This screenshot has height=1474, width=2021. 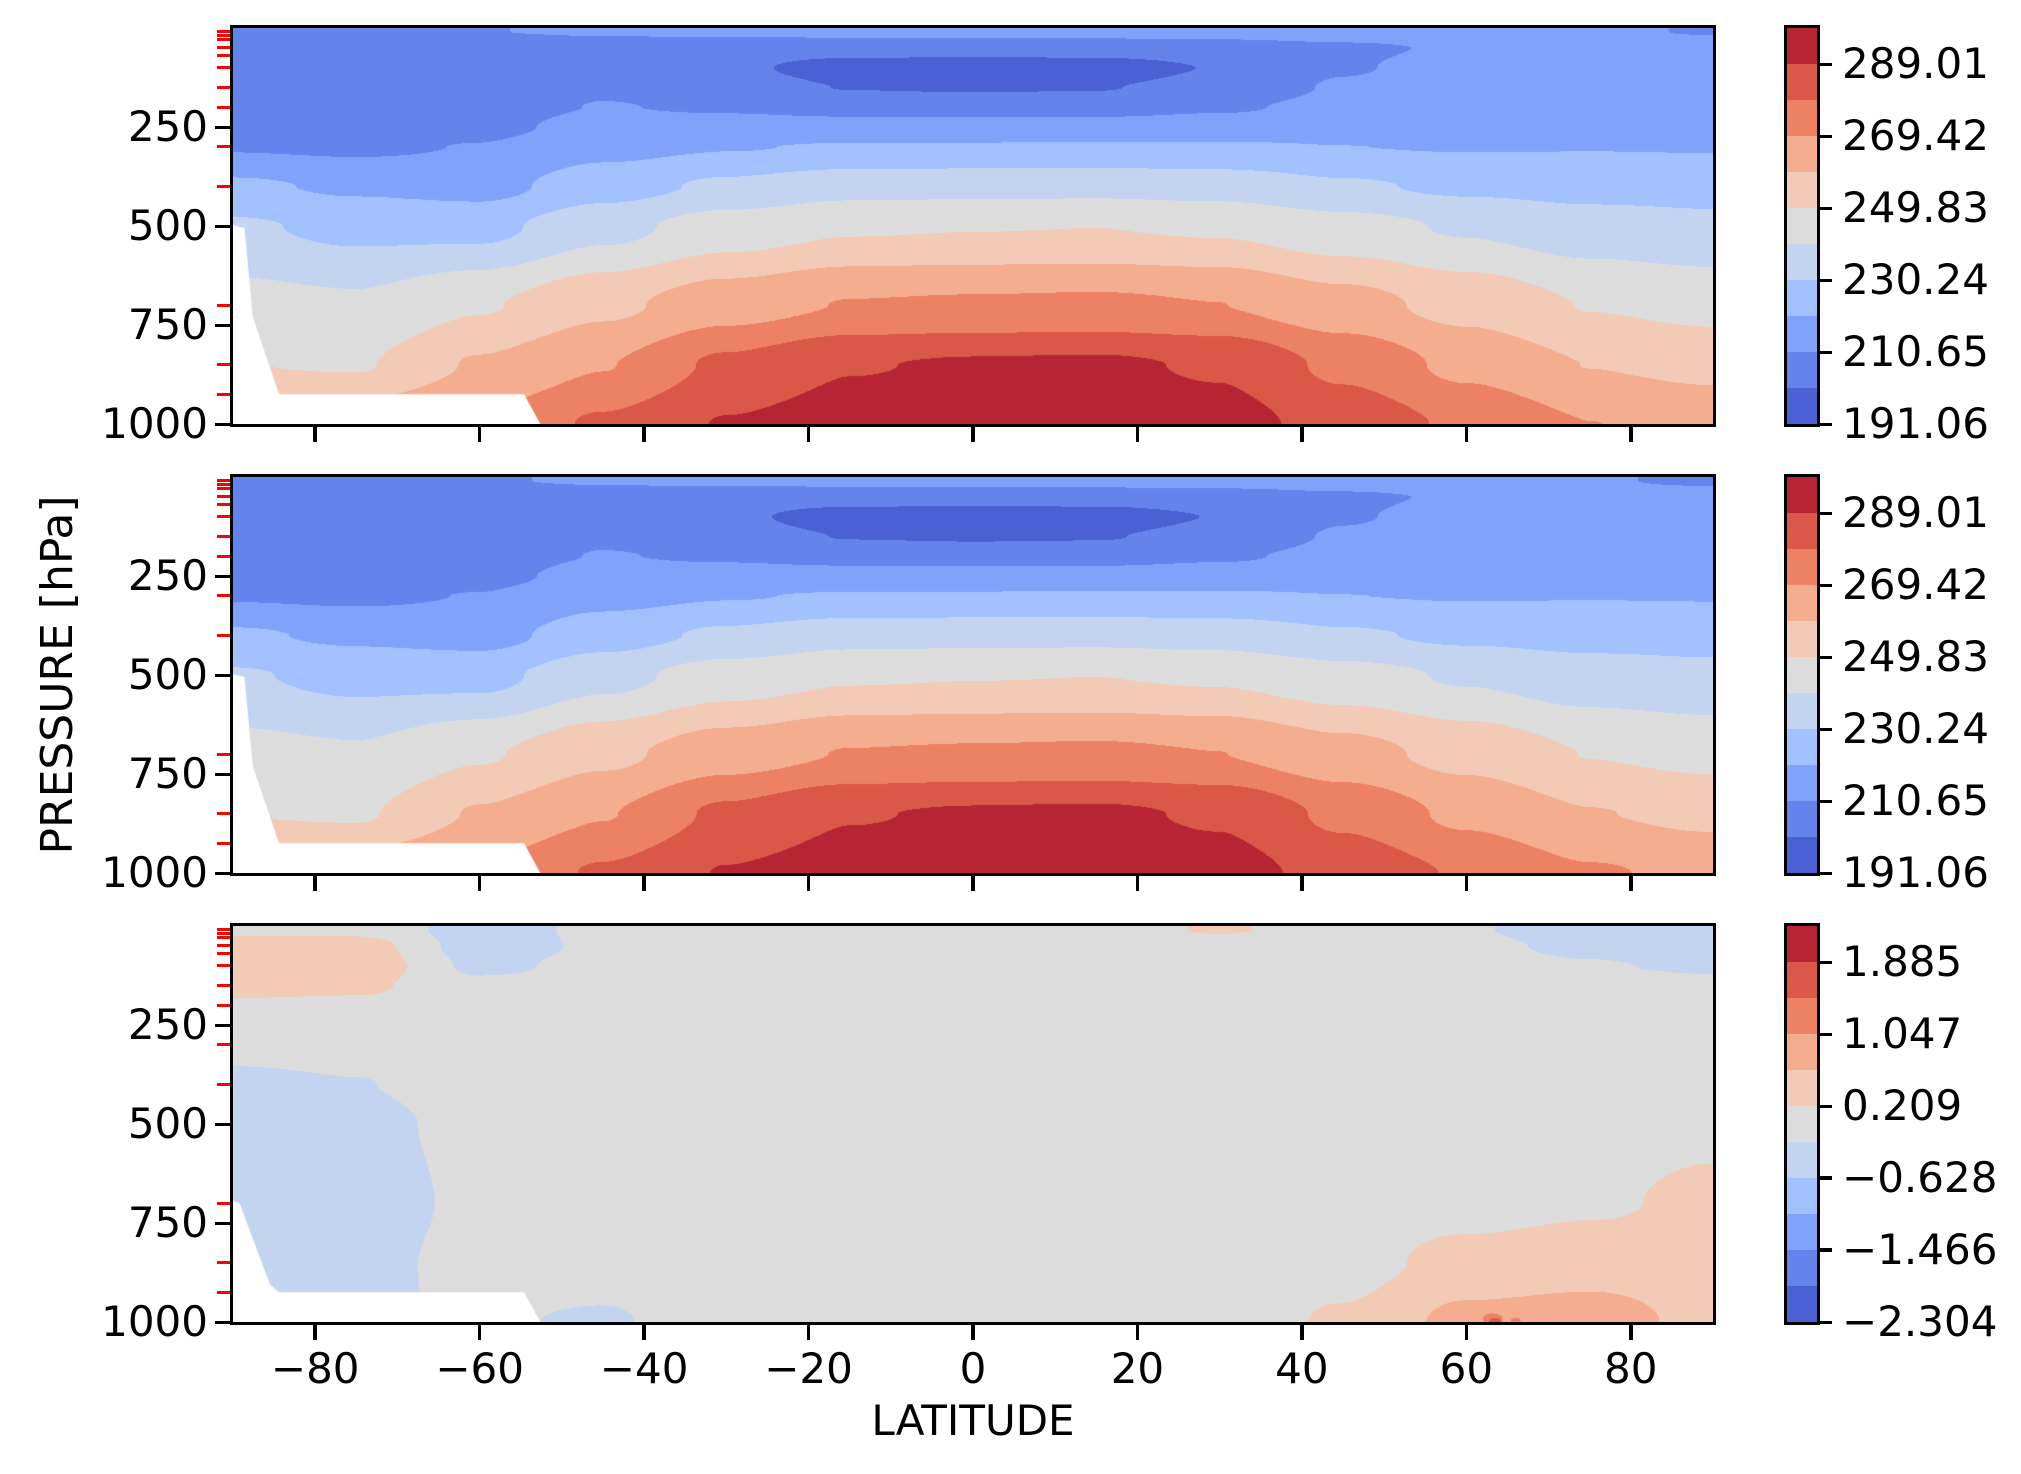 What do you see at coordinates (1915, 656) in the screenshot?
I see `colorbar-tick-label: 249.83` at bounding box center [1915, 656].